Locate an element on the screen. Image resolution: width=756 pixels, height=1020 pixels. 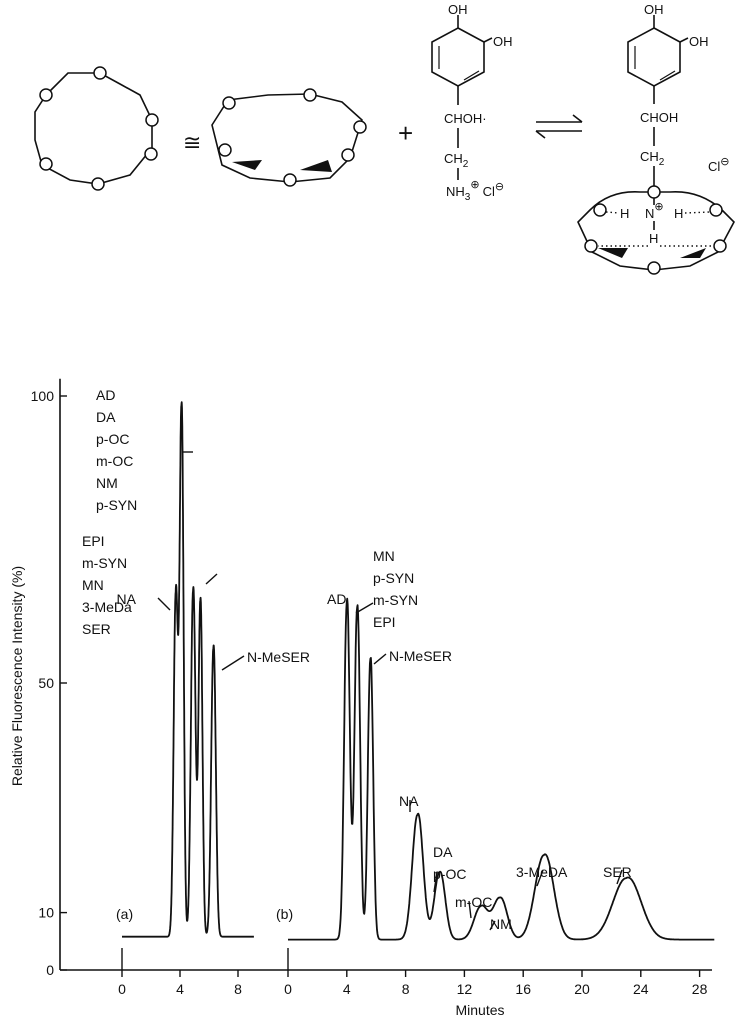
peak-annotation: DA p-OC is located at coordinates (449, 868).